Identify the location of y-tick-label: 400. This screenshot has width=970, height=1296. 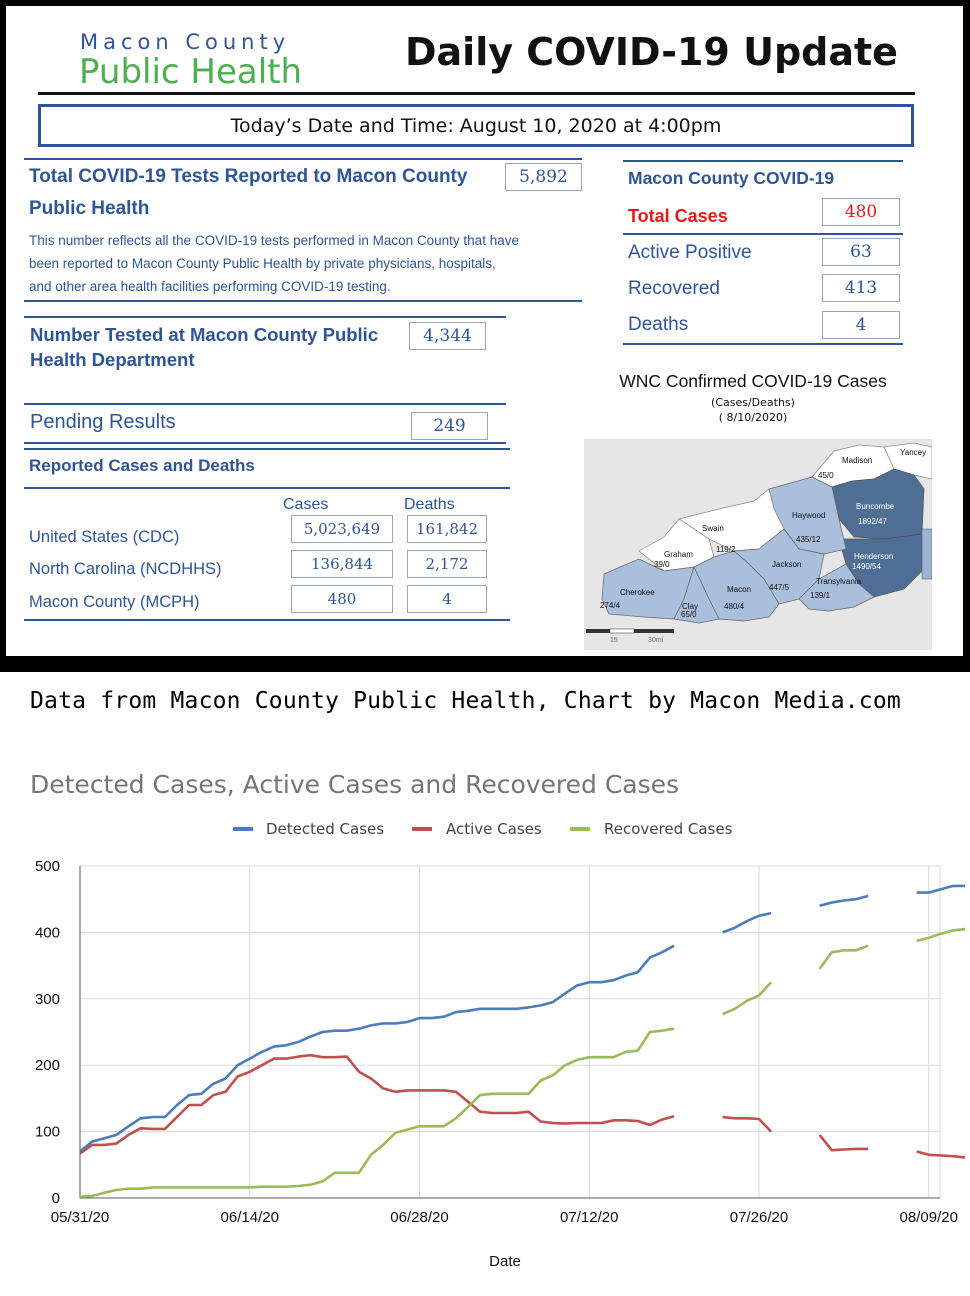
(47, 932).